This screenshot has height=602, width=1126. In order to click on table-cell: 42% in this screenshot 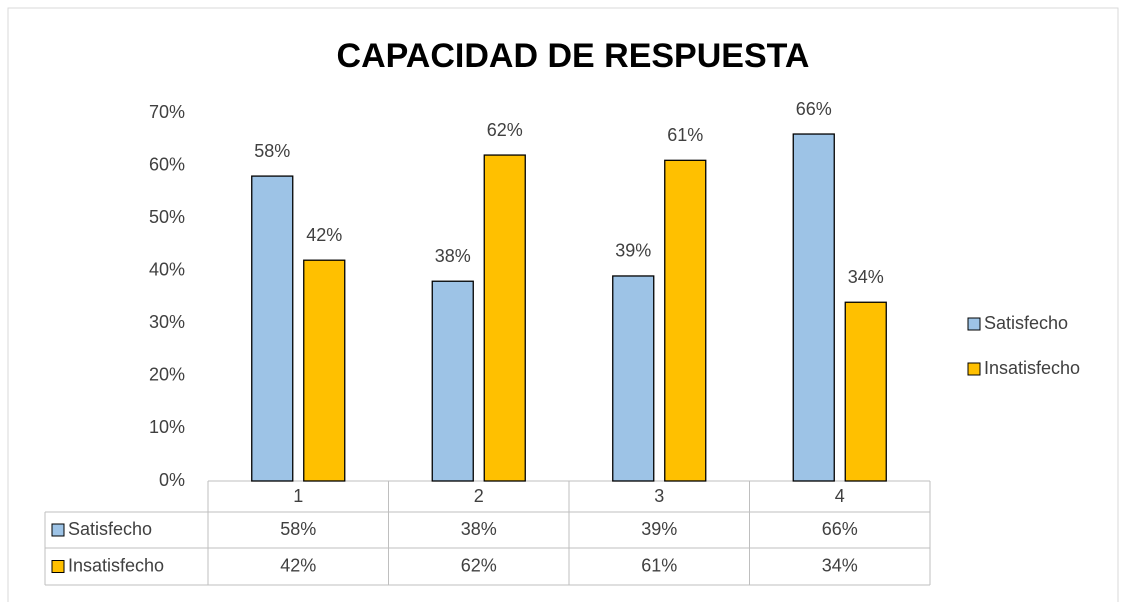, I will do `click(298, 565)`.